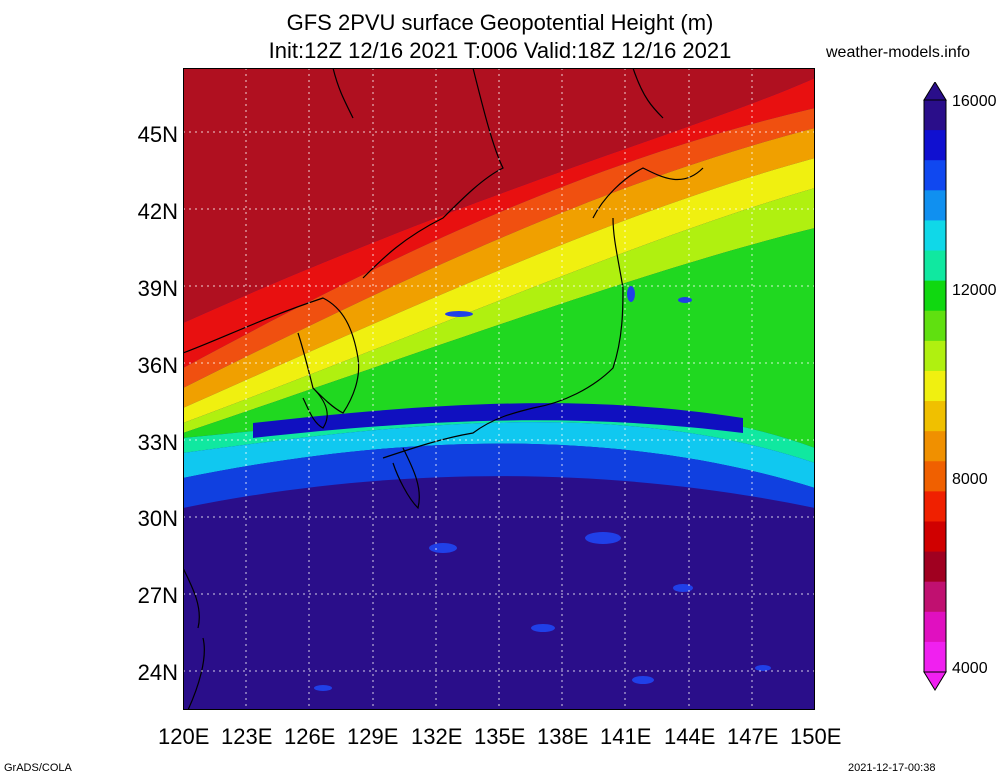 The width and height of the screenshot is (1000, 779). I want to click on colorbar-label: 16000, so click(974, 101).